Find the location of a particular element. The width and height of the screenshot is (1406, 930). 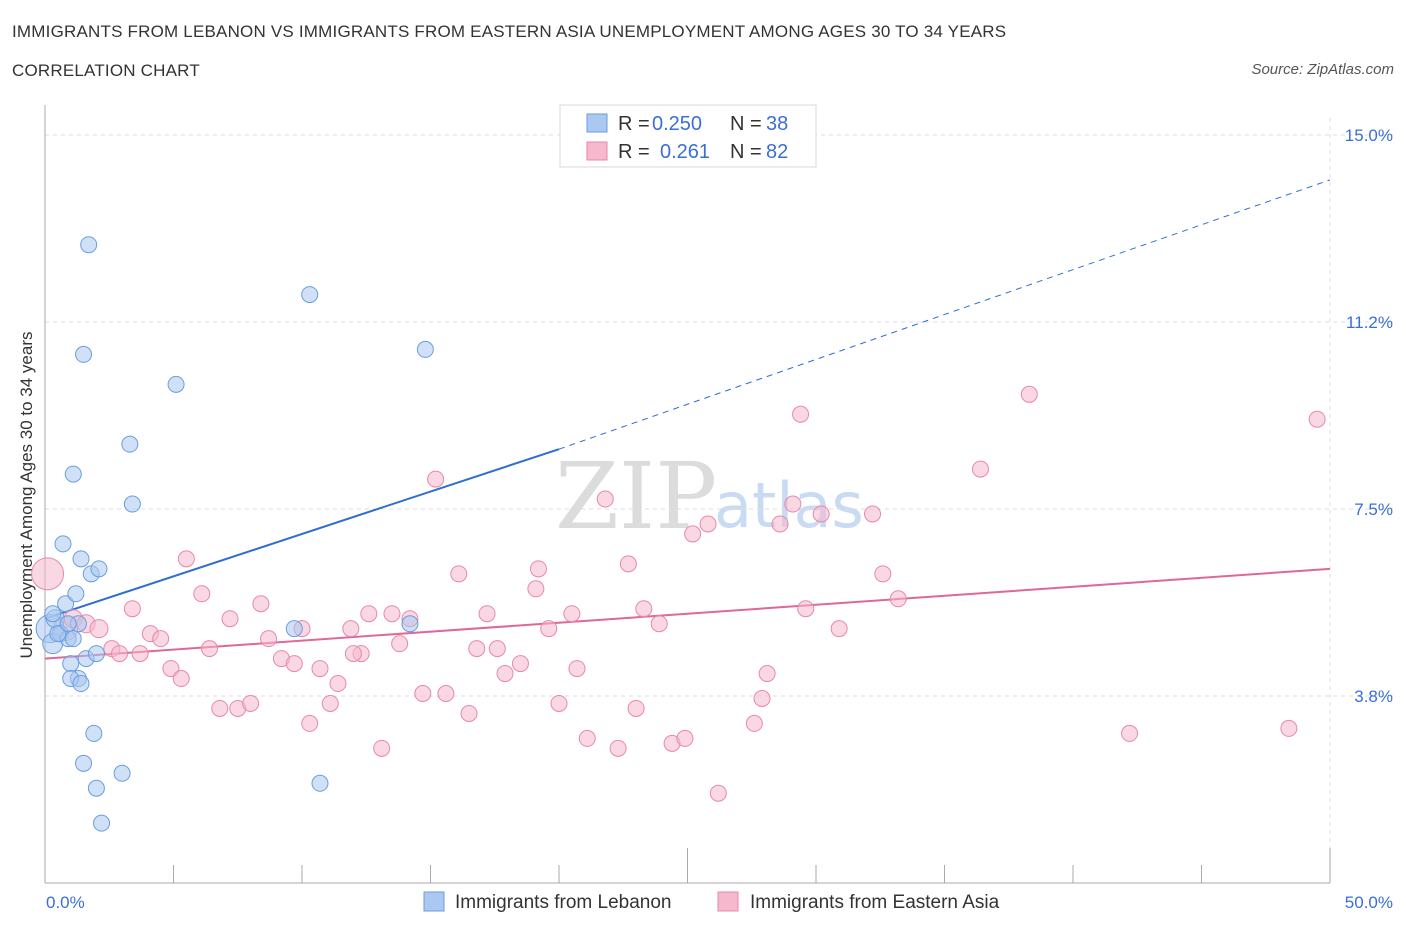

trend-line-lebanon is located at coordinates (302, 534).